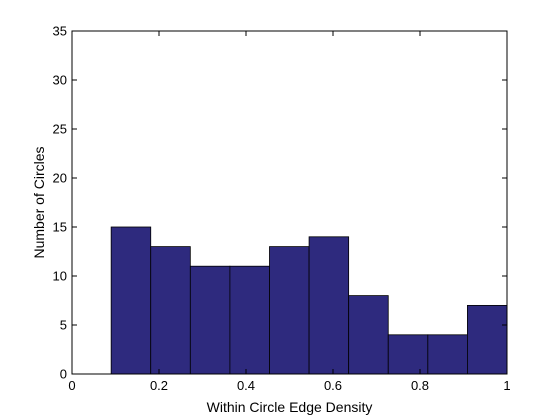  I want to click on x-tick-label-0: 0, so click(71, 385).